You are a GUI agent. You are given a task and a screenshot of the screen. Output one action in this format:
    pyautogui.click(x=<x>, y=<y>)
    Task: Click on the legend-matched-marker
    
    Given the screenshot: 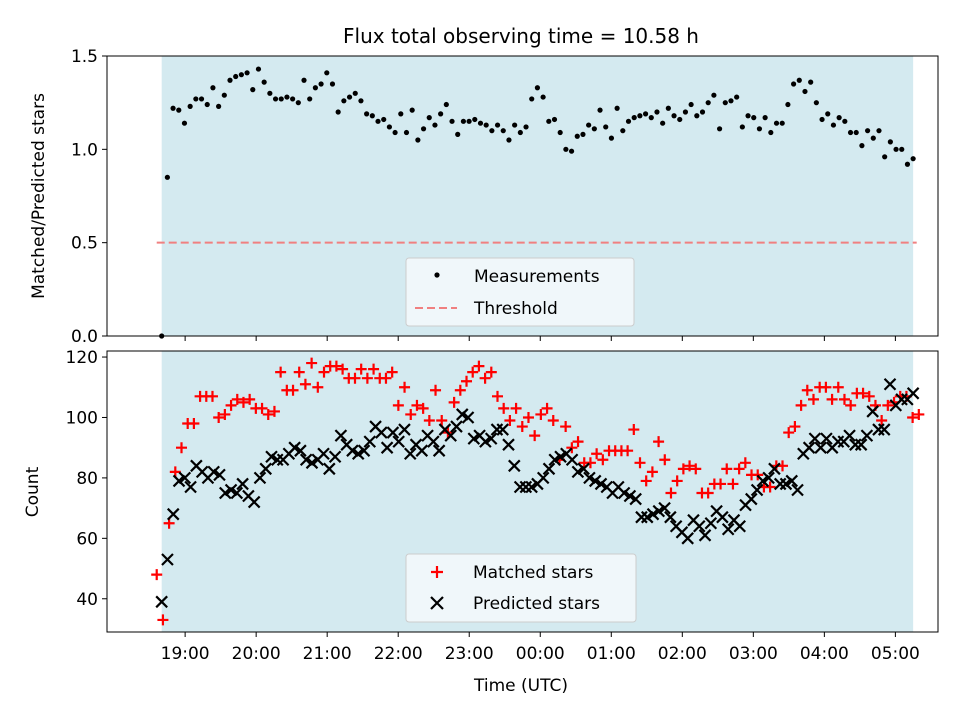 What is the action you would take?
    pyautogui.click(x=437, y=572)
    